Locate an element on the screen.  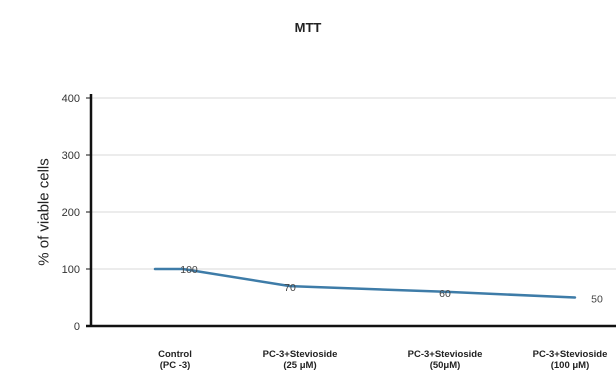
chart-title: MTT is located at coordinates (308, 27).